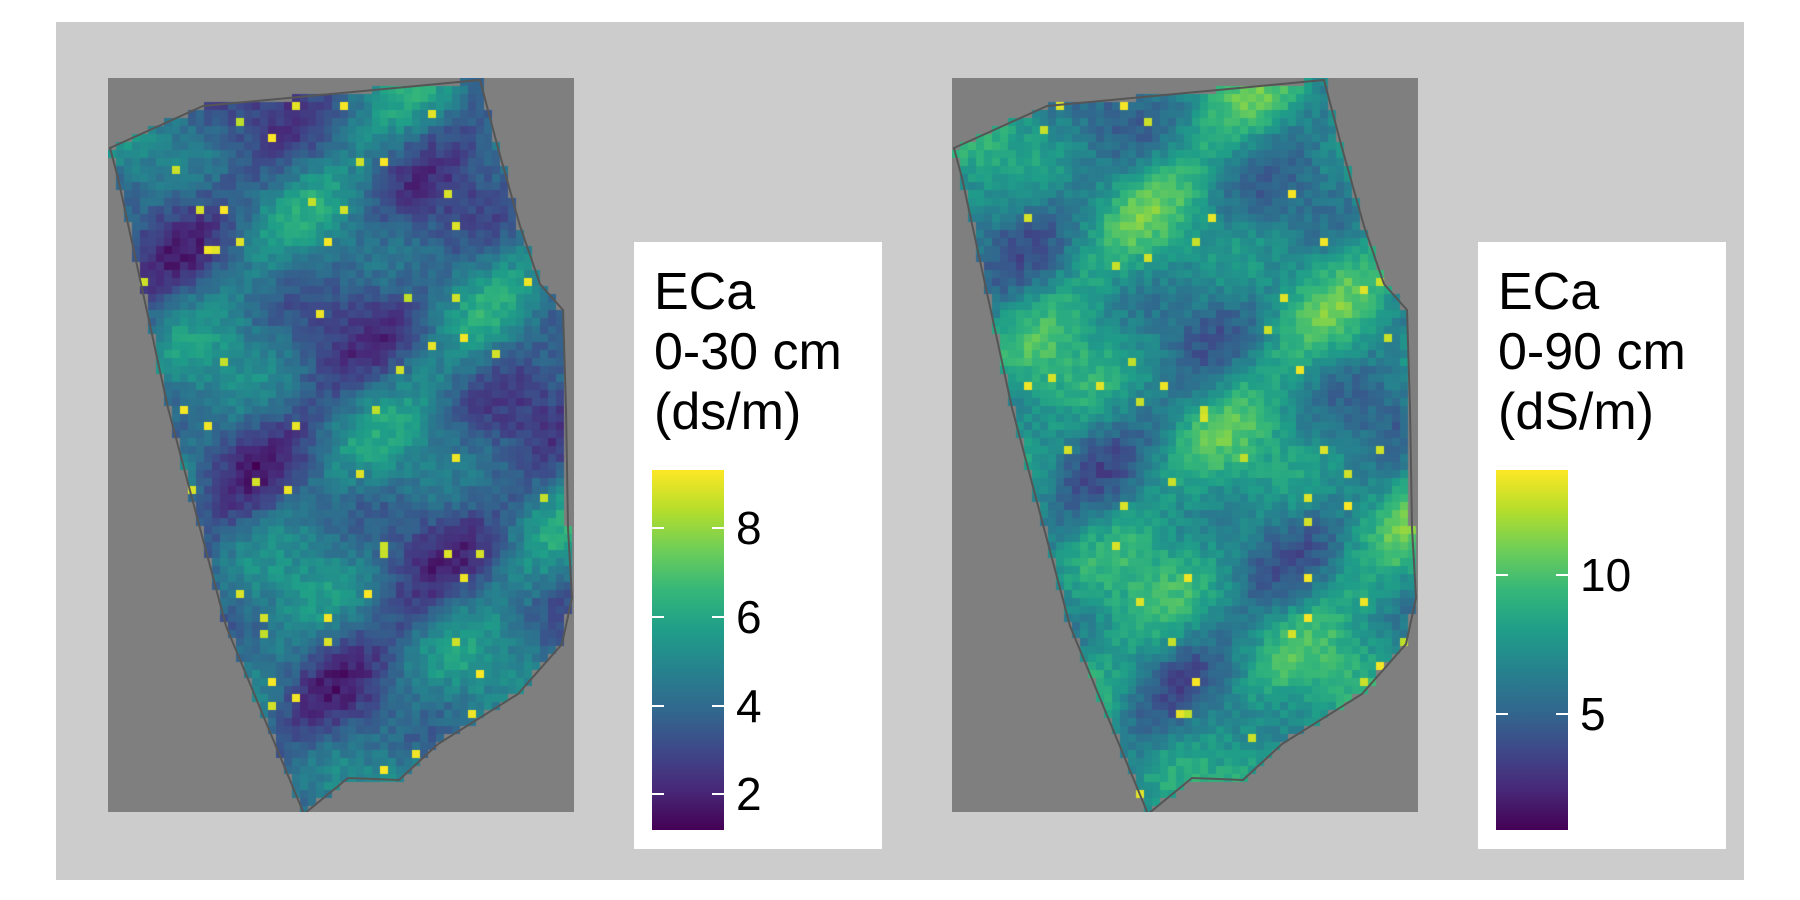 The image size is (1800, 900). I want to click on legend-title-line-2: 0-90 cm, so click(1592, 352).